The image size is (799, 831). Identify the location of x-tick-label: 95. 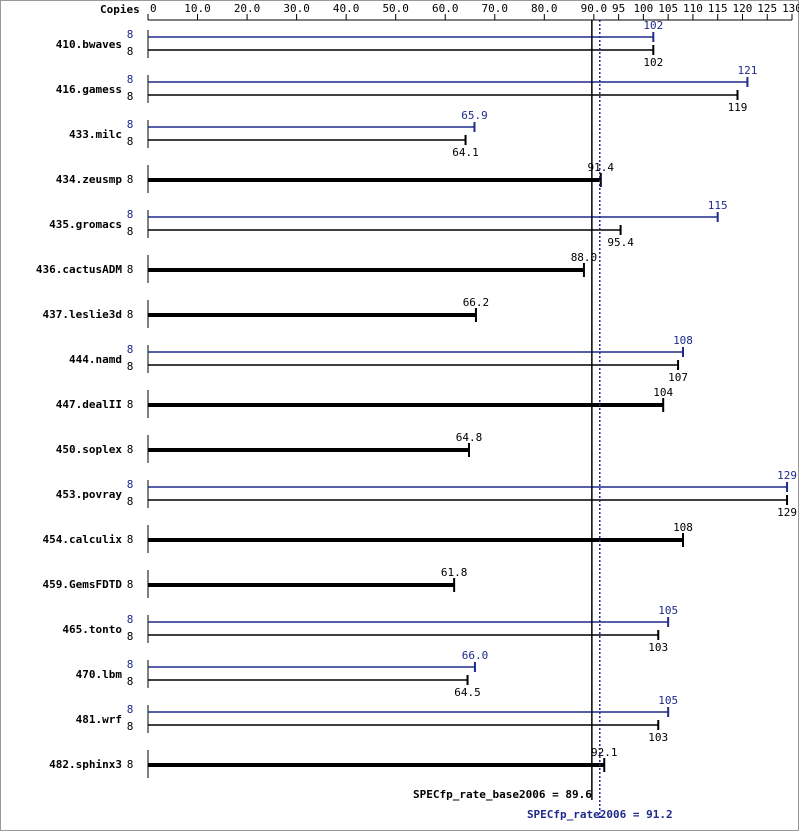
(618, 8).